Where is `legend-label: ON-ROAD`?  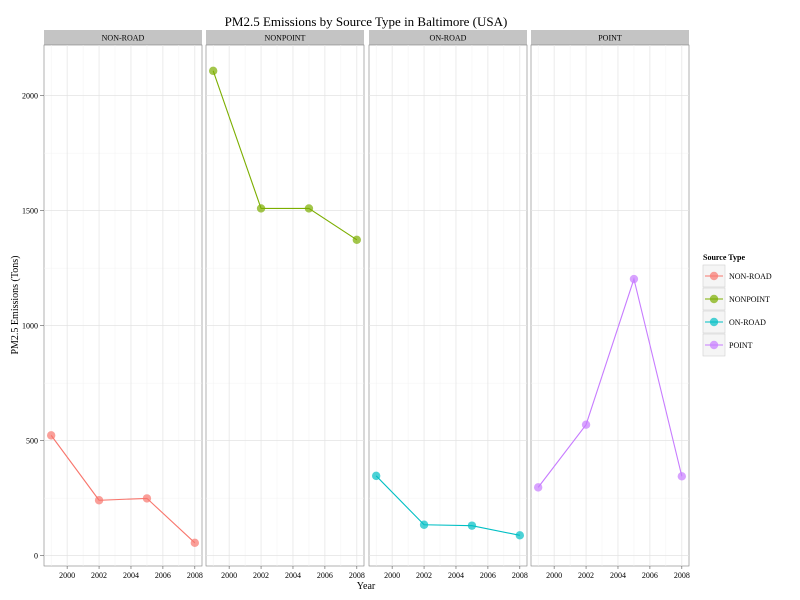
legend-label: ON-ROAD is located at coordinates (747, 322).